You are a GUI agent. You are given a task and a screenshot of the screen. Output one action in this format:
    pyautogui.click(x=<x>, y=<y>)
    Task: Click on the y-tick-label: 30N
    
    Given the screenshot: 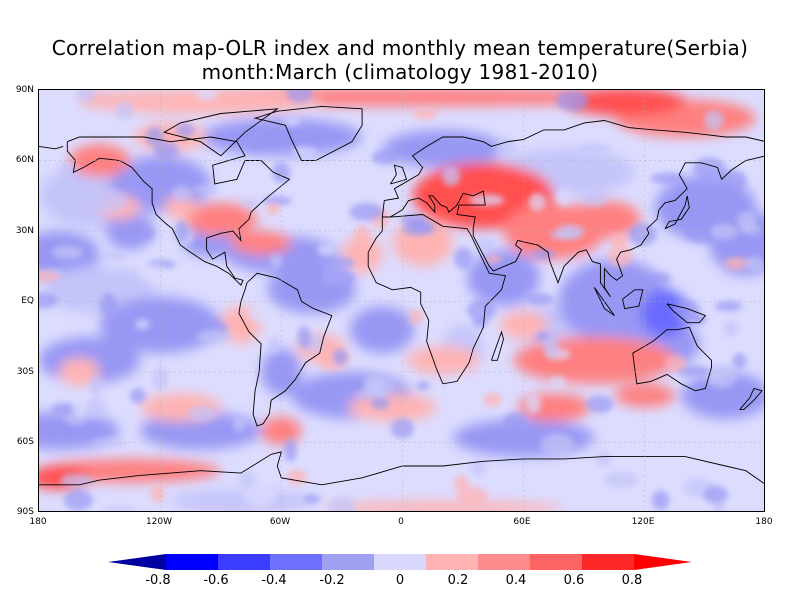 What is the action you would take?
    pyautogui.click(x=24, y=231)
    